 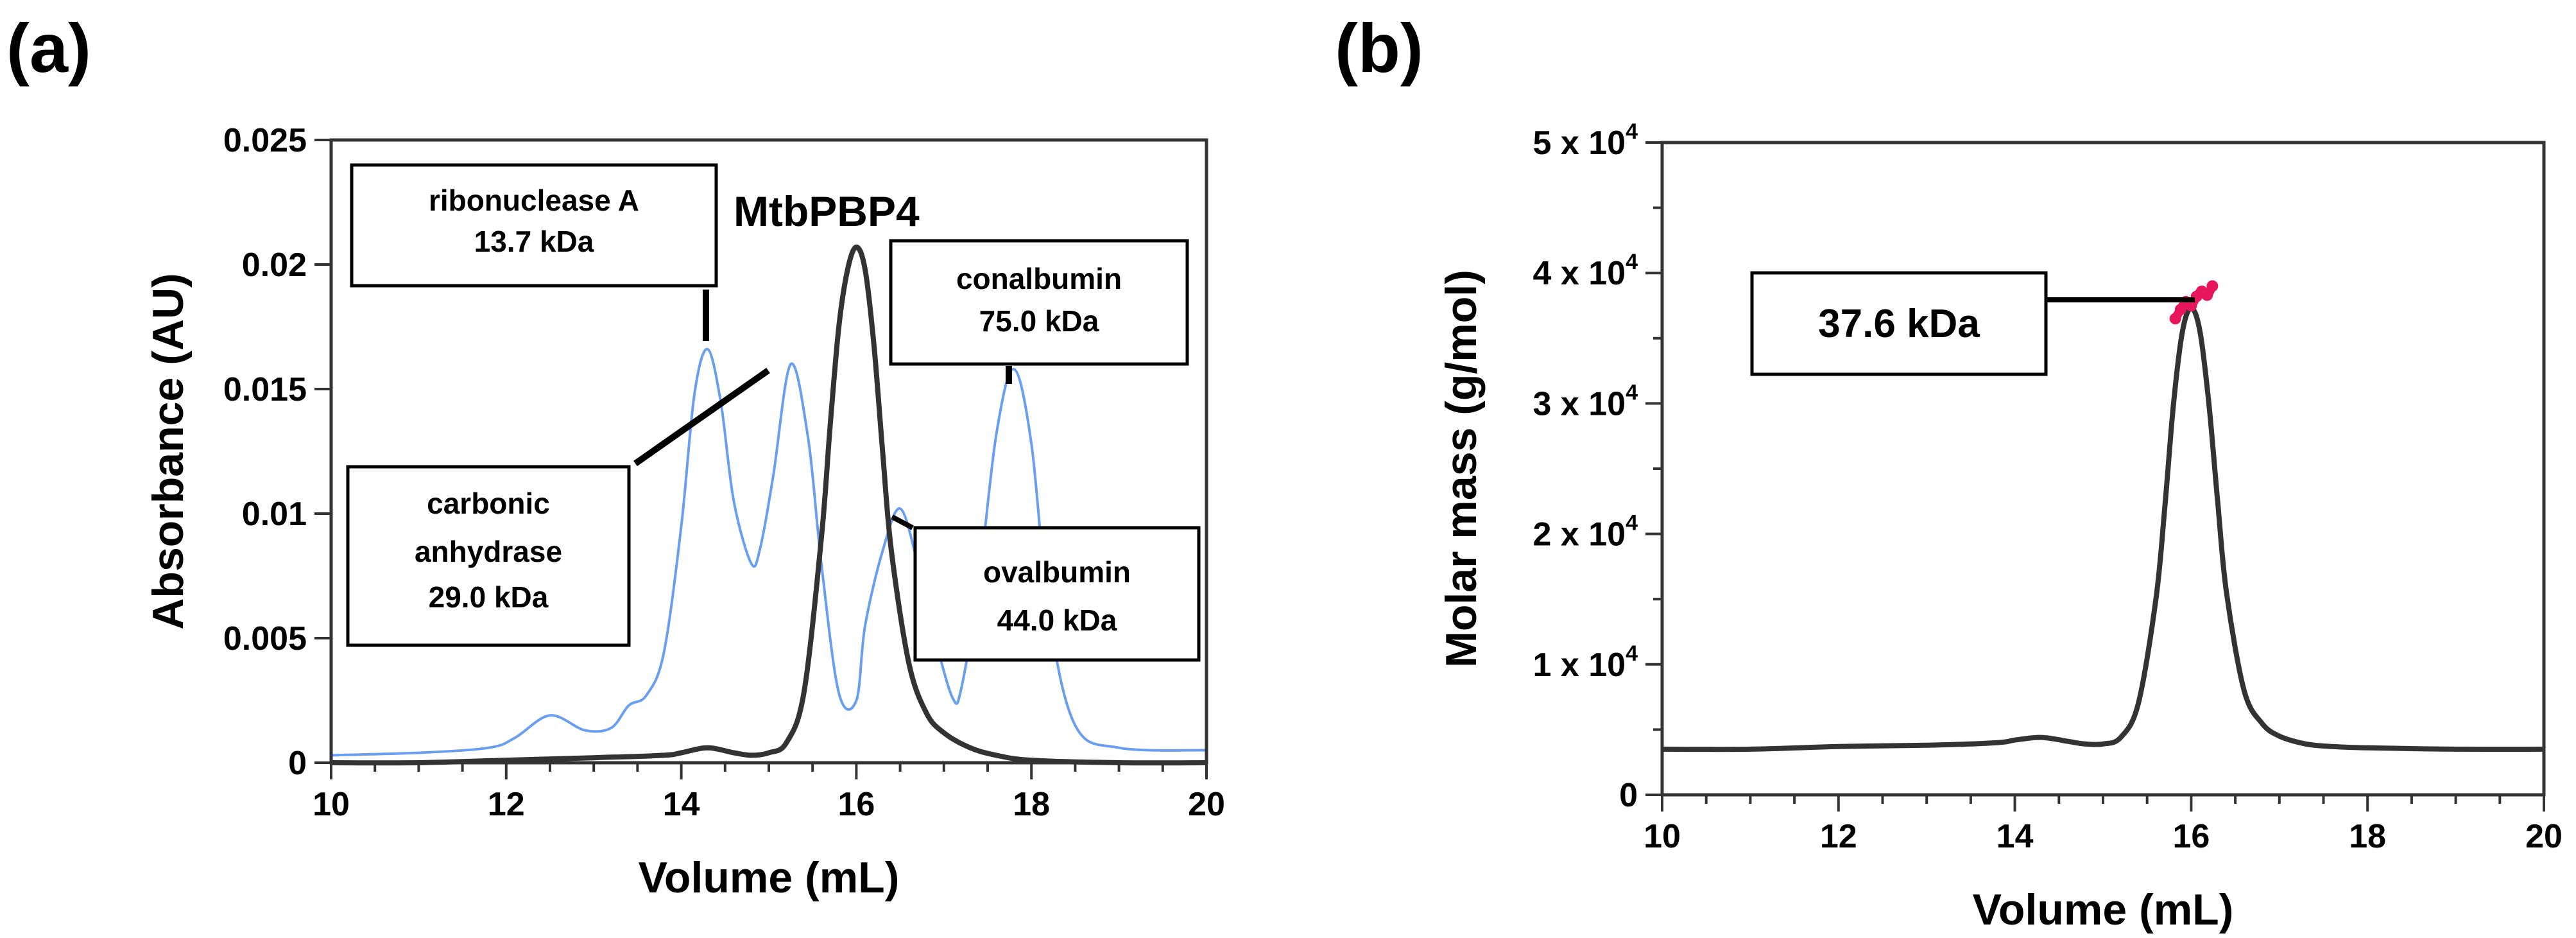 I want to click on chart-a-x-tick-label: 10, so click(x=331, y=804).